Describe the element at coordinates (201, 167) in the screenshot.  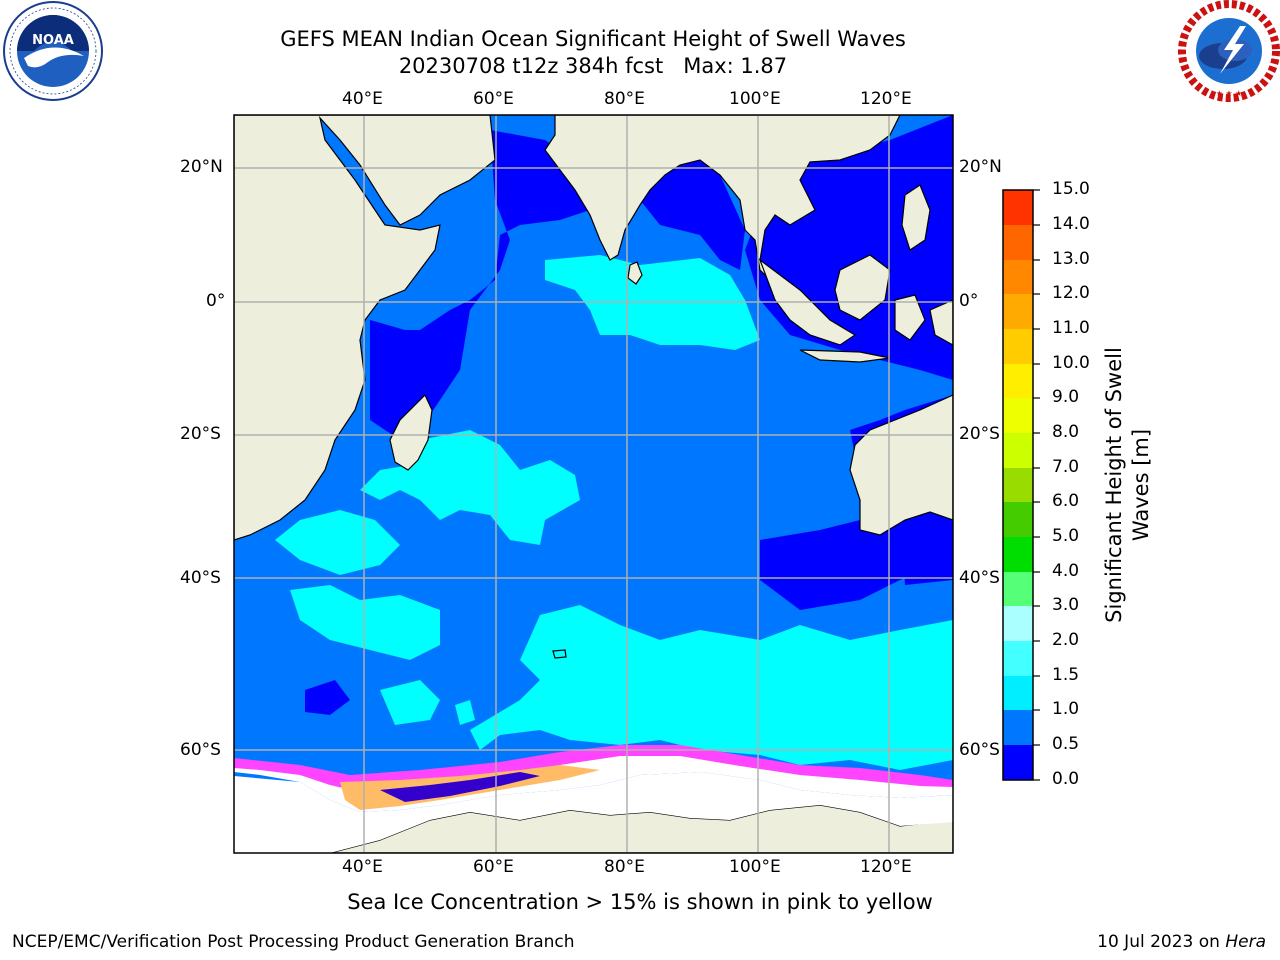
I see `lat-tick-left: 20°N` at that location.